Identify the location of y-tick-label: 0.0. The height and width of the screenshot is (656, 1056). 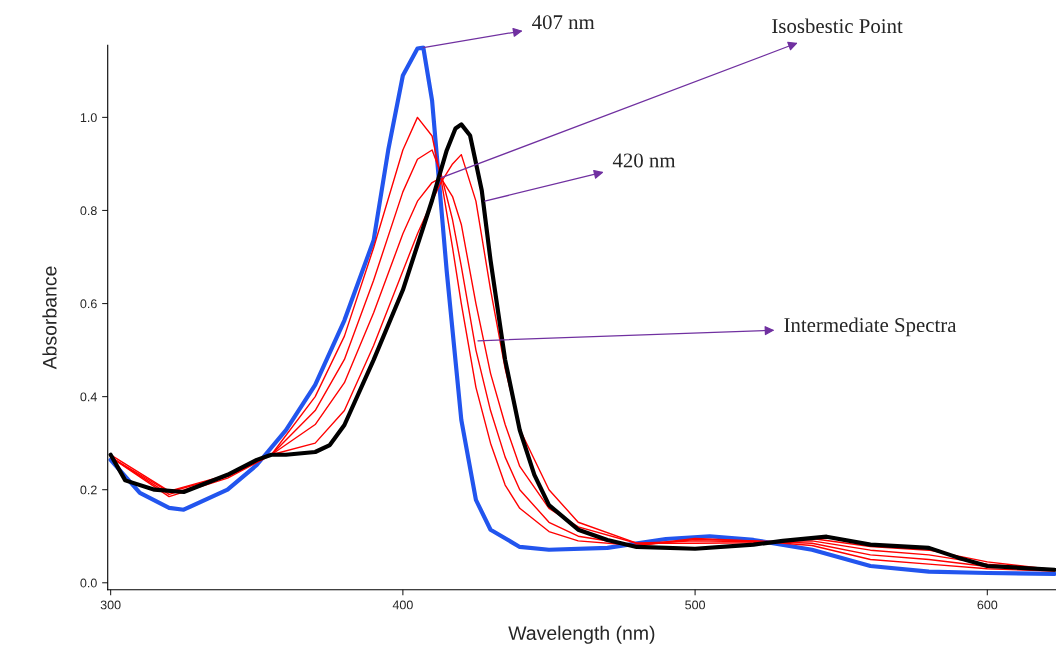
(88, 583).